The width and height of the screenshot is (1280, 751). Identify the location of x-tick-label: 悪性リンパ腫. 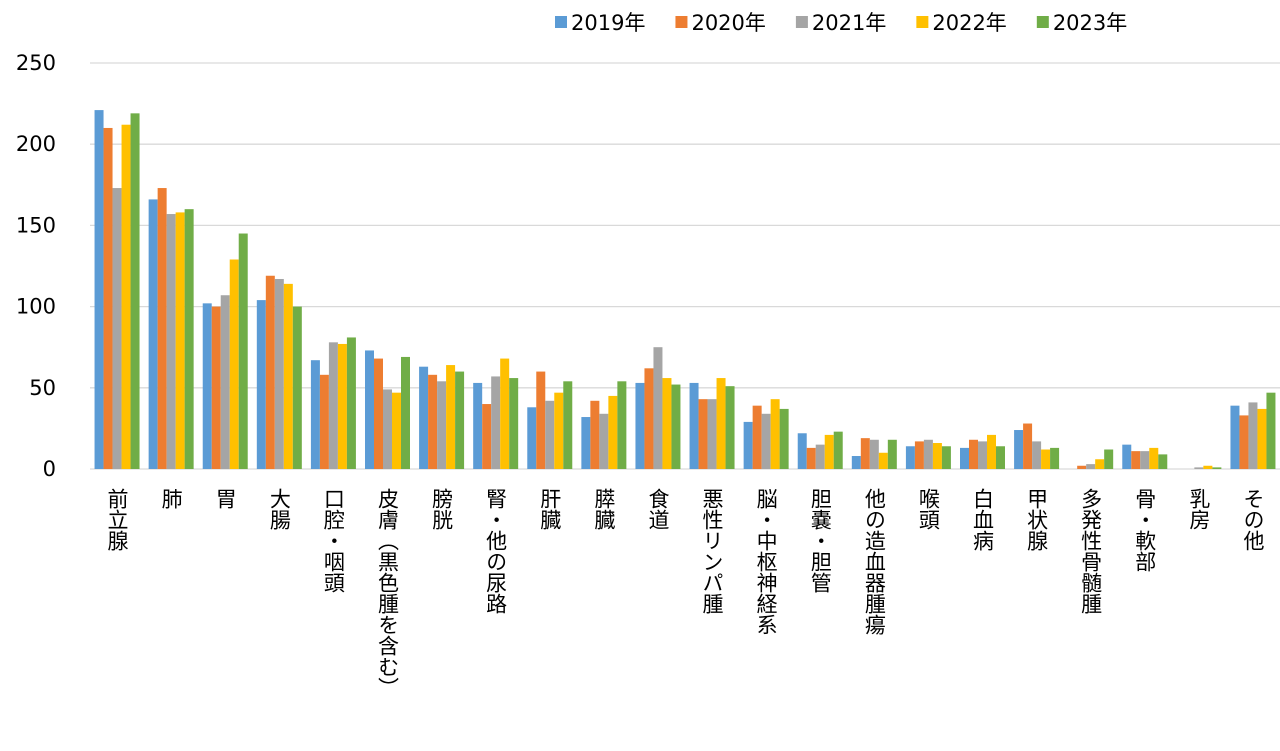
(712, 551).